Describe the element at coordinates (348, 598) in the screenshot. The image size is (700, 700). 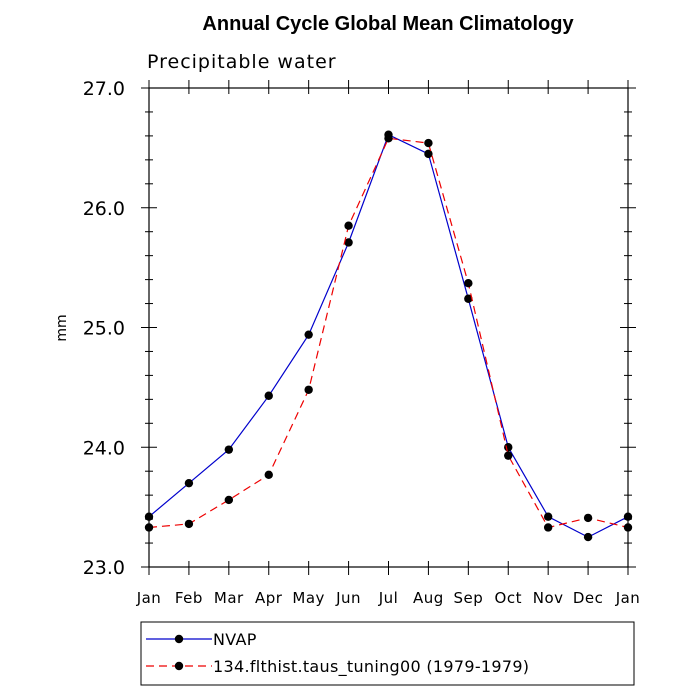
I see `x-tick-label: Jun` at that location.